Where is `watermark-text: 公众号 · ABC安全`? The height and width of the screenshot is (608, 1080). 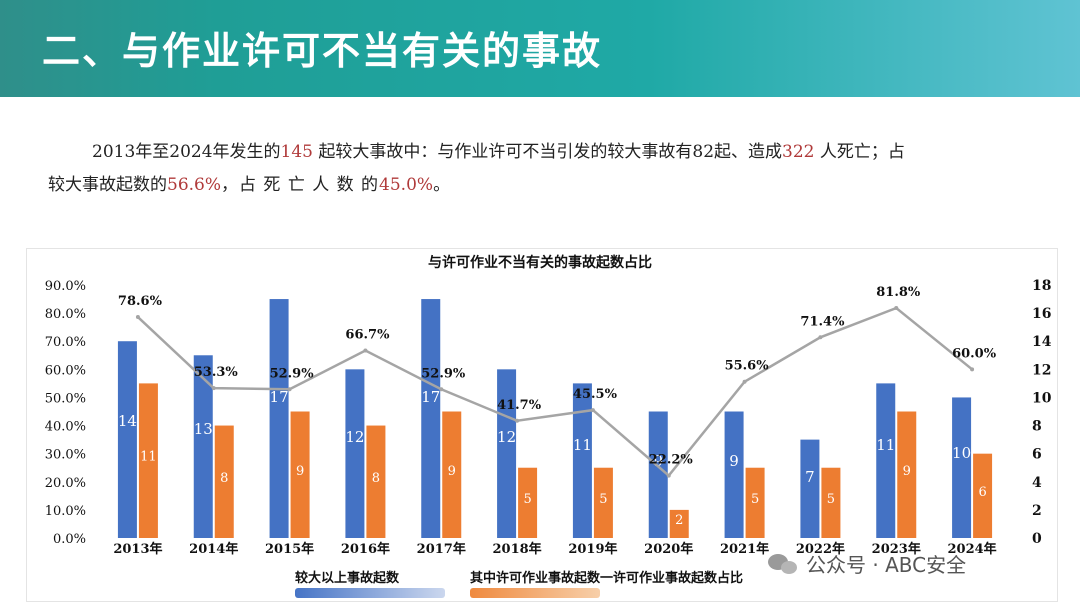 watermark-text: 公众号 · ABC安全 is located at coordinates (886, 565).